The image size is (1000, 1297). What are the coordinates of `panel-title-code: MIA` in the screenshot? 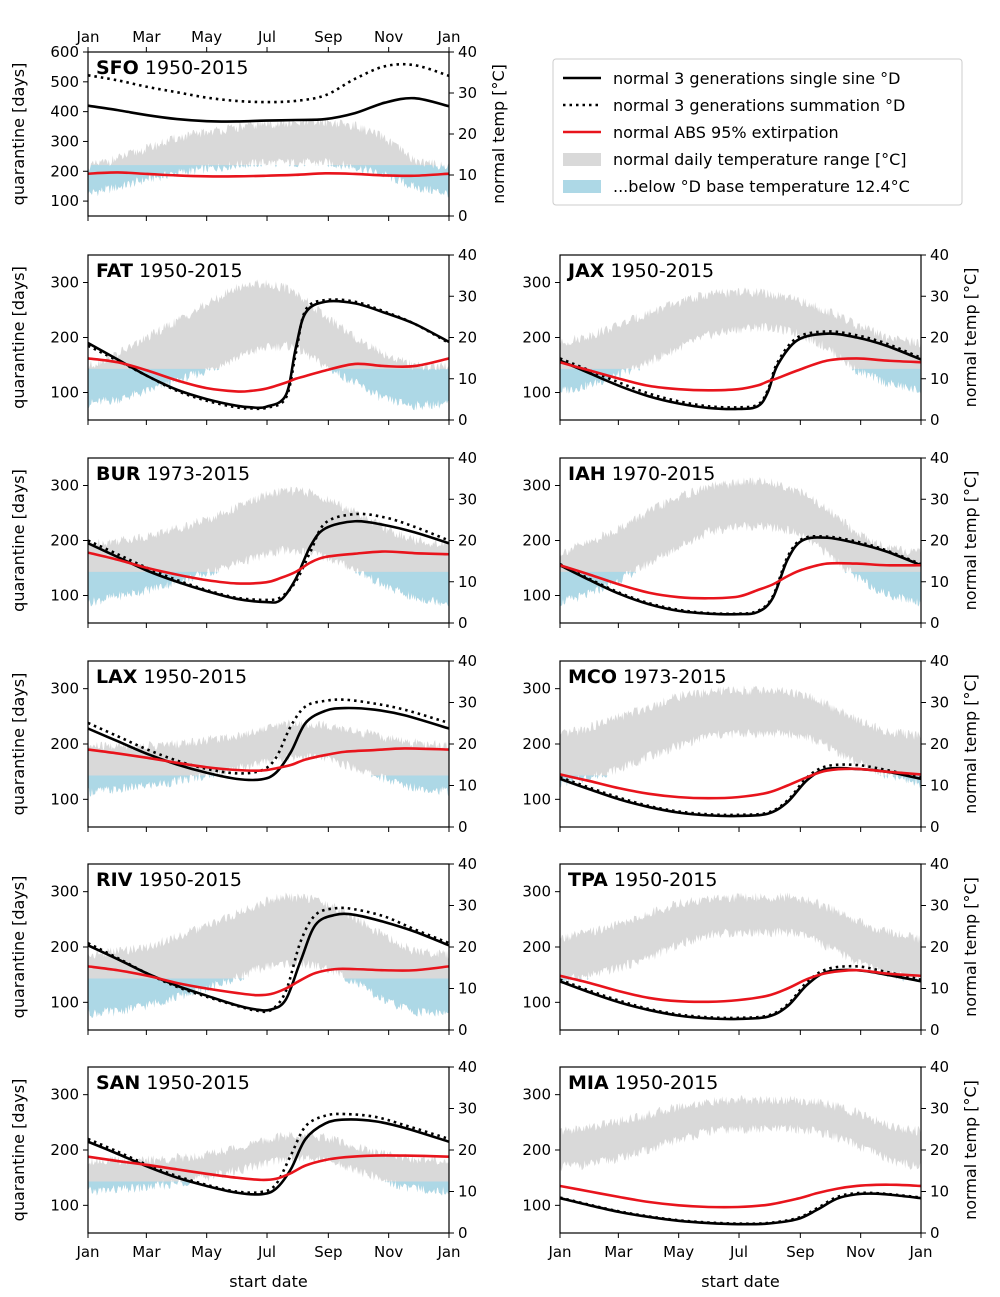 It's located at (588, 1083).